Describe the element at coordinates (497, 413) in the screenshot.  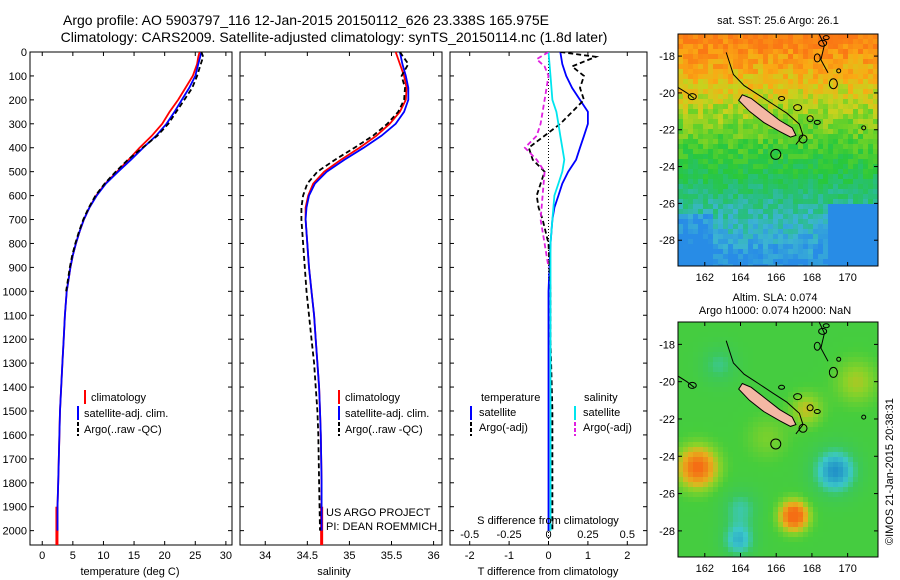
I see `legend-label-t-satellite: satellite` at that location.